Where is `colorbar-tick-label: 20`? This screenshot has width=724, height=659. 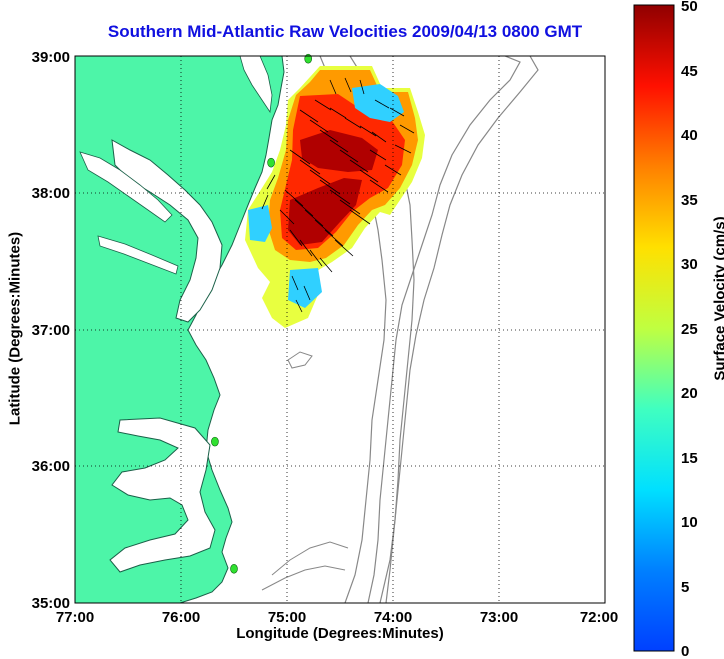
colorbar-tick-label: 20 is located at coordinates (689, 393).